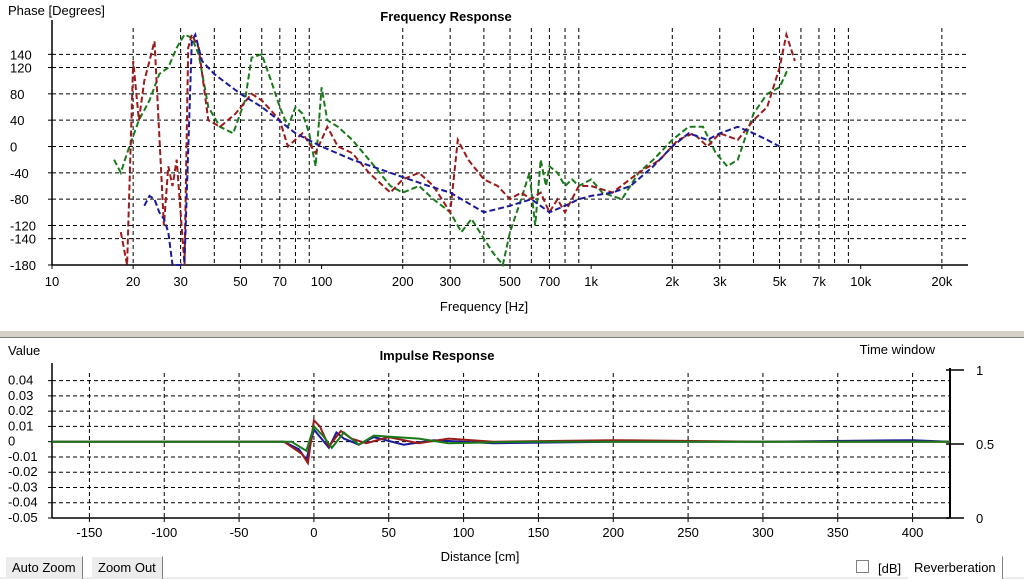 The image size is (1024, 579). What do you see at coordinates (941, 281) in the screenshot?
I see `x-tick-label: 20k` at bounding box center [941, 281].